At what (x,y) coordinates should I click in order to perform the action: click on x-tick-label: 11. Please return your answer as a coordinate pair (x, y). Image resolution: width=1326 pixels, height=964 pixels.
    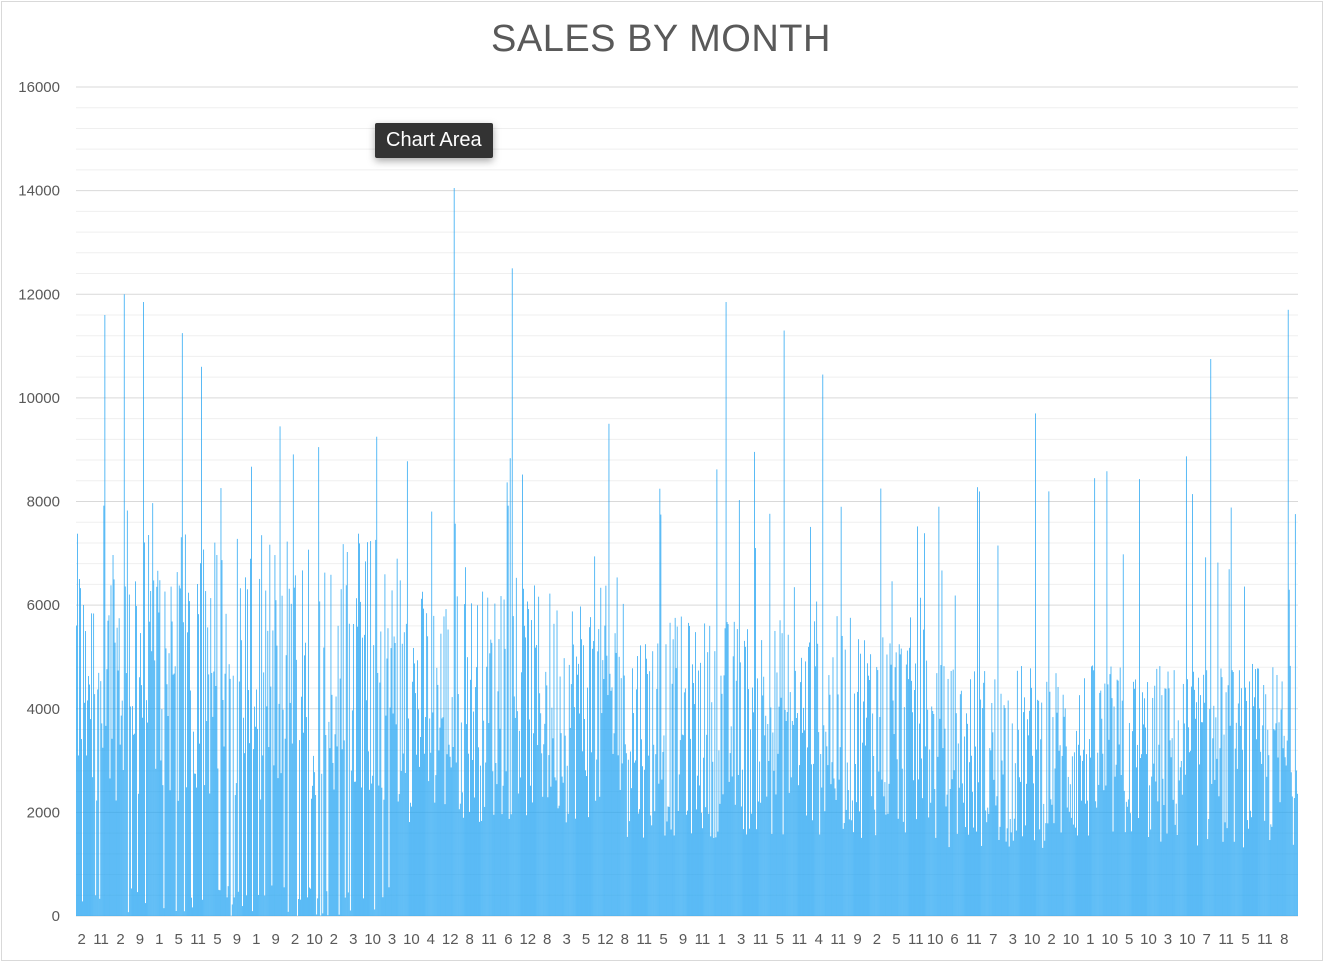
    Looking at the image, I should click on (489, 939).